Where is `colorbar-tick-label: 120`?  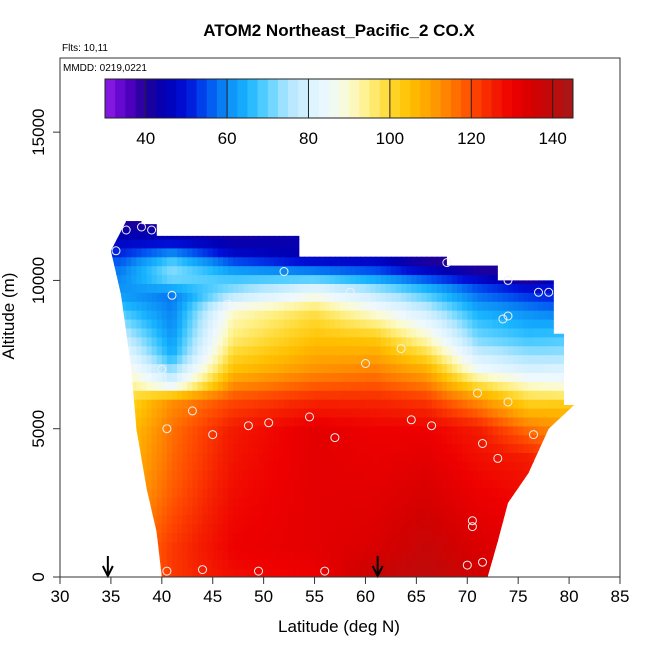 colorbar-tick-label: 120 is located at coordinates (471, 138).